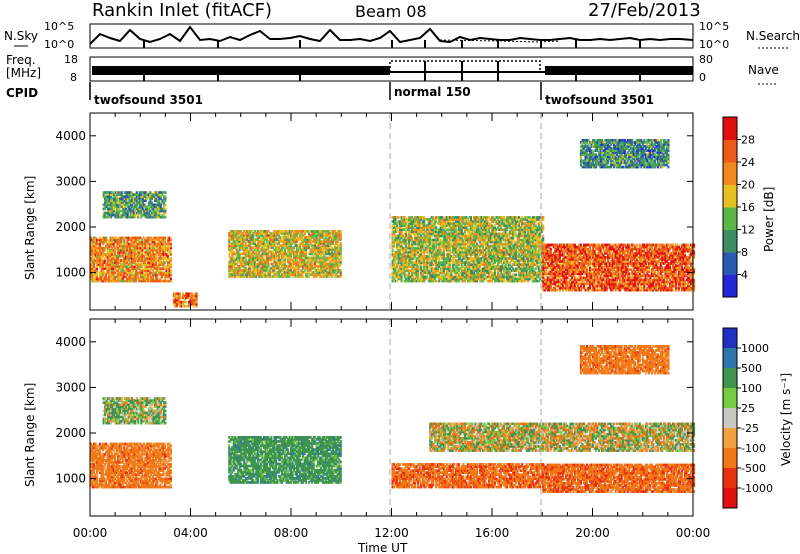 This screenshot has height=554, width=800. Describe the element at coordinates (714, 26) in the screenshot. I see `nsearch-tick-high: 10^5` at that location.